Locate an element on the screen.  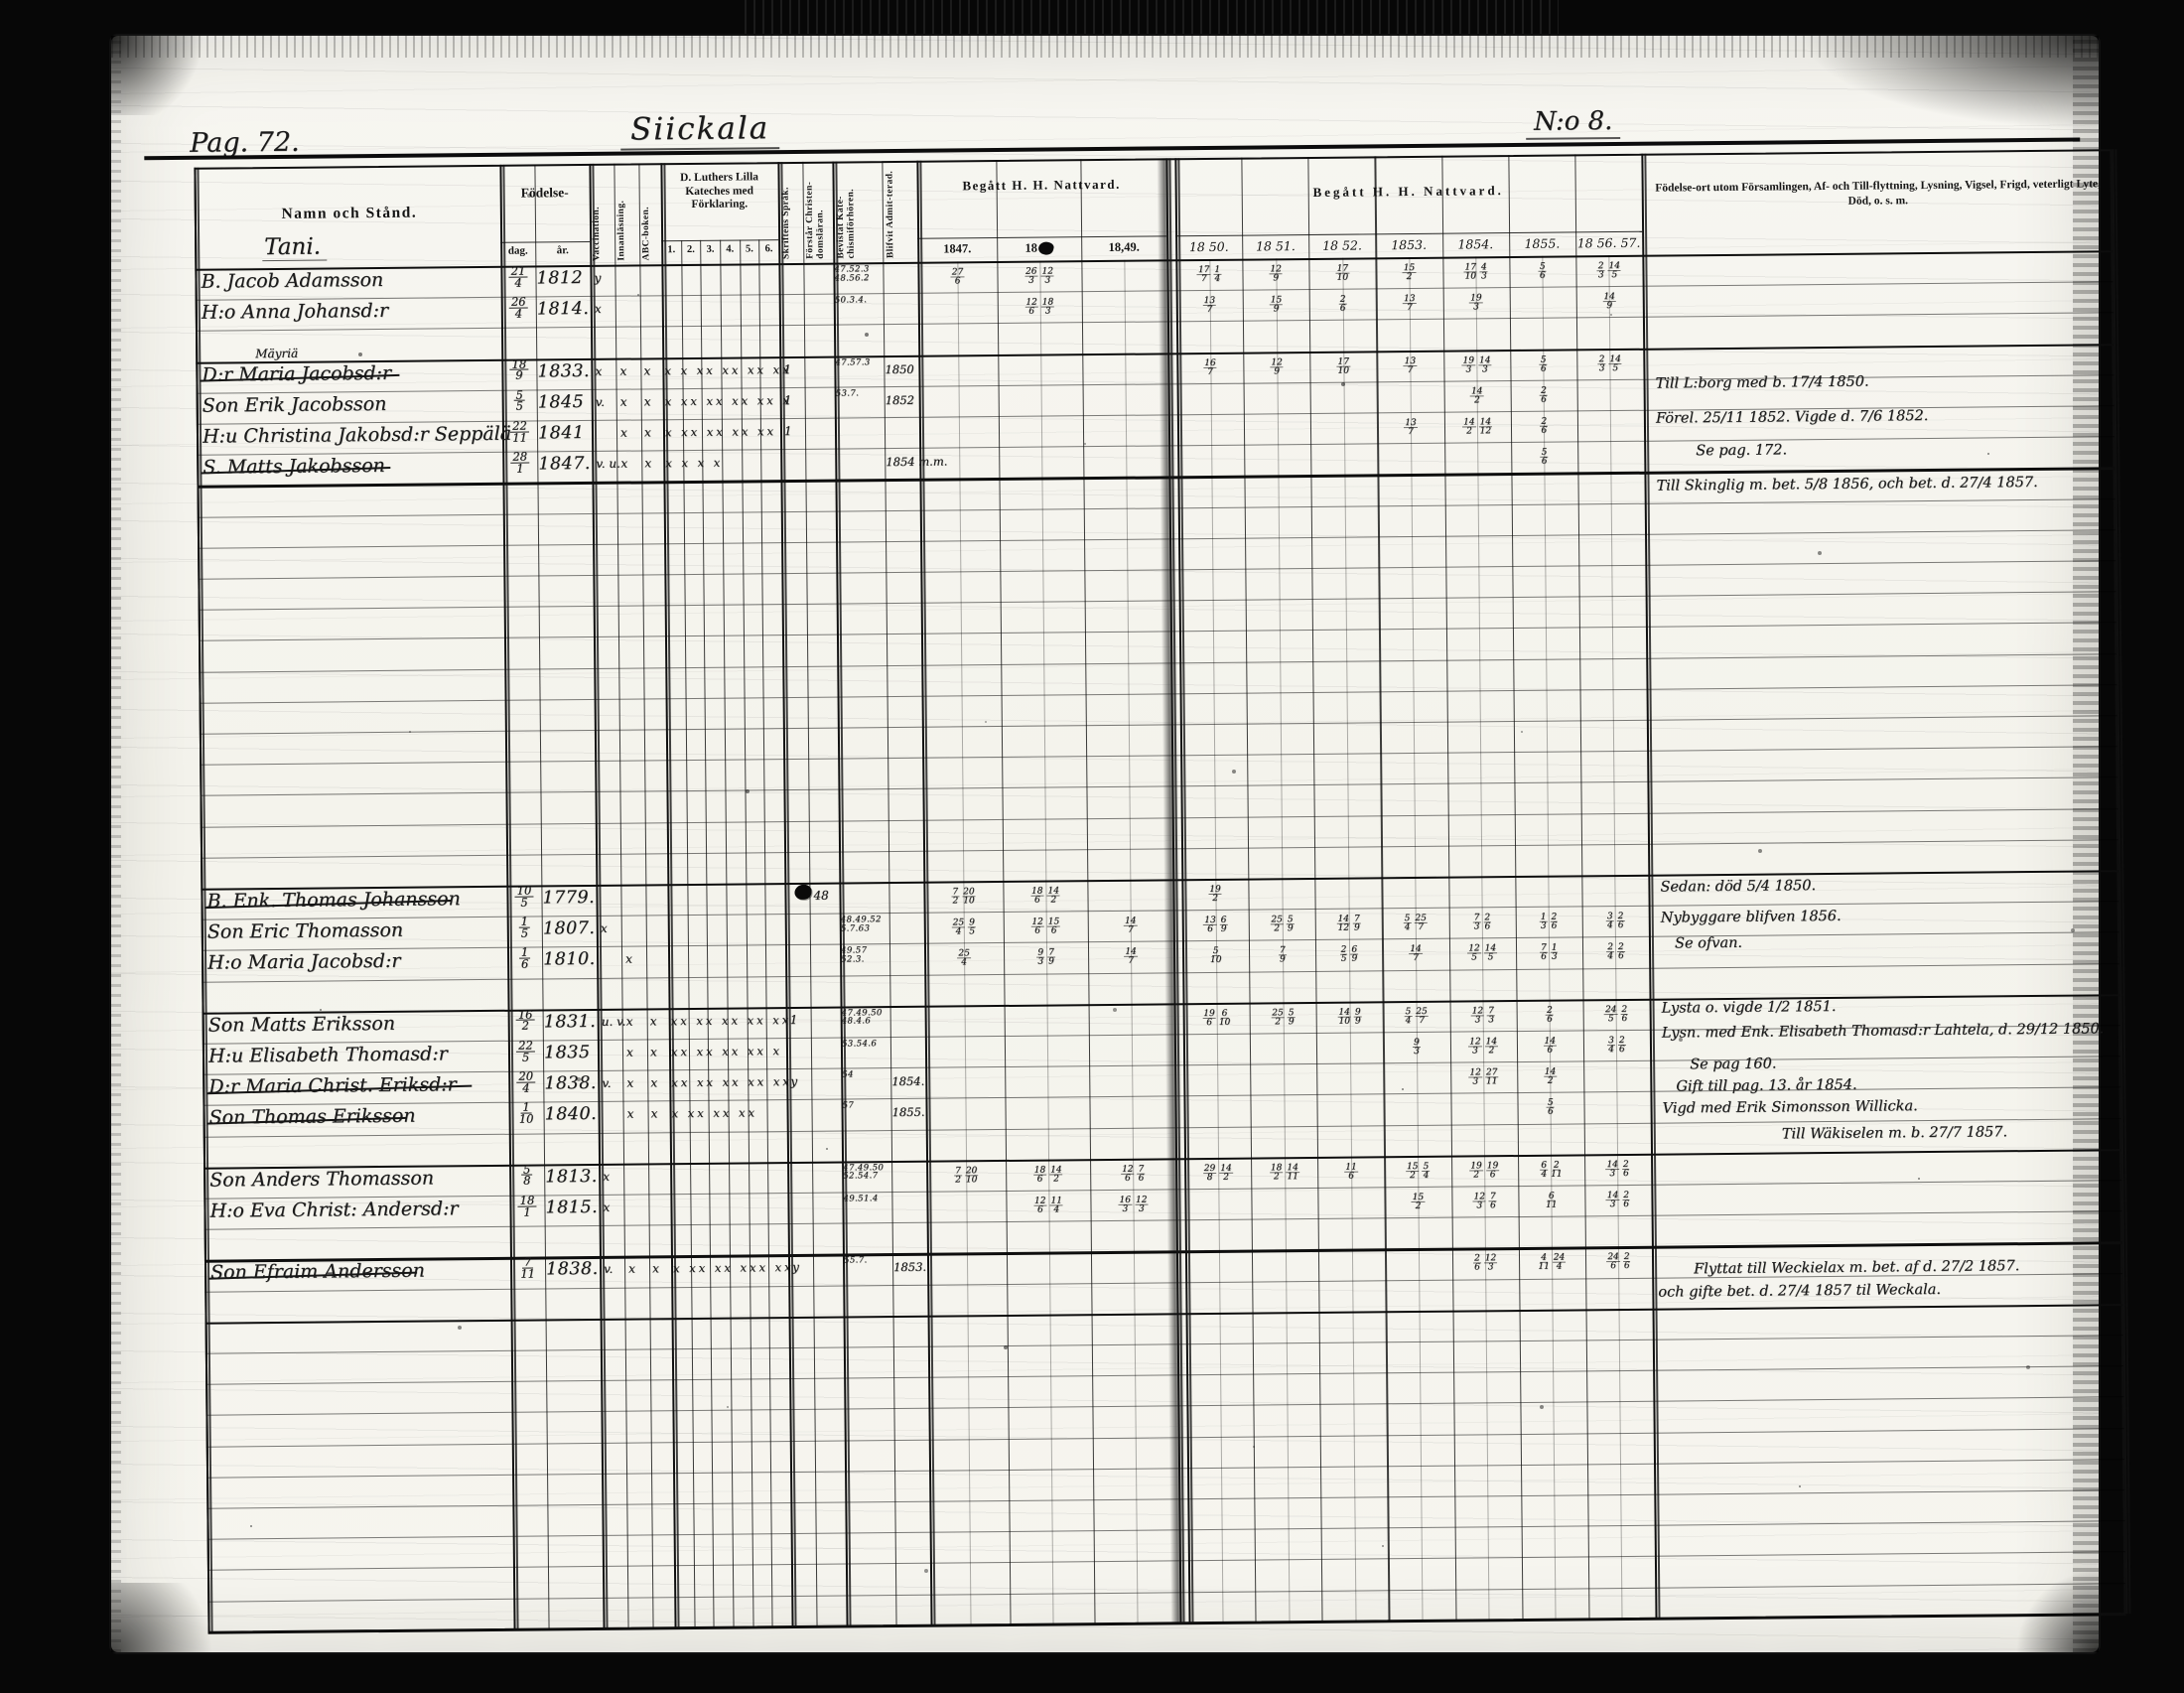
communion-cell: 15 2 is located at coordinates (1418, 1202).